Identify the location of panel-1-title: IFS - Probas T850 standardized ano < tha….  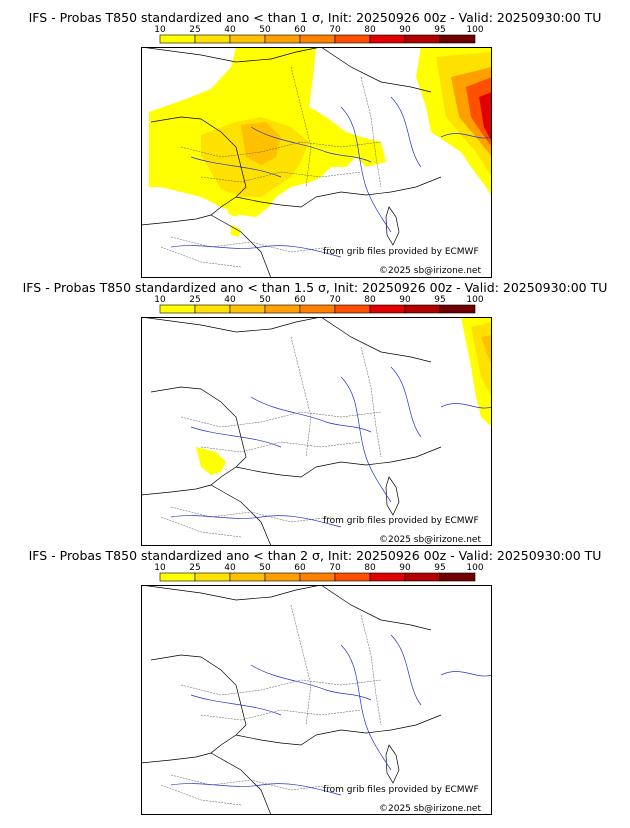
(315, 17).